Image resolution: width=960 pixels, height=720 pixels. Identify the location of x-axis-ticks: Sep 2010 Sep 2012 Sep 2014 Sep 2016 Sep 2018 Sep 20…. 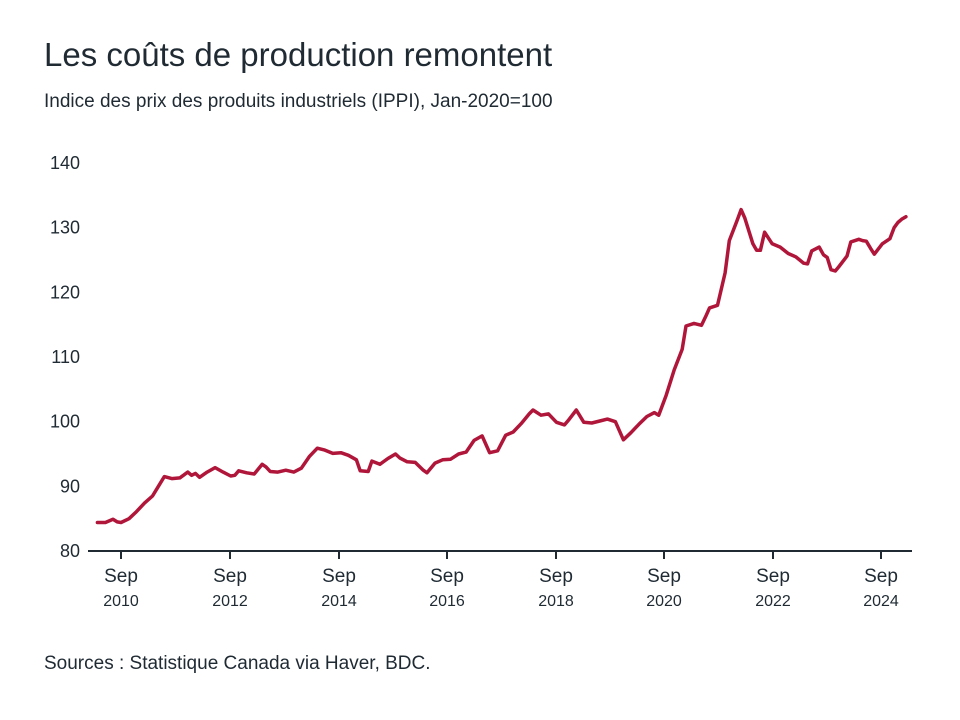
(501, 580).